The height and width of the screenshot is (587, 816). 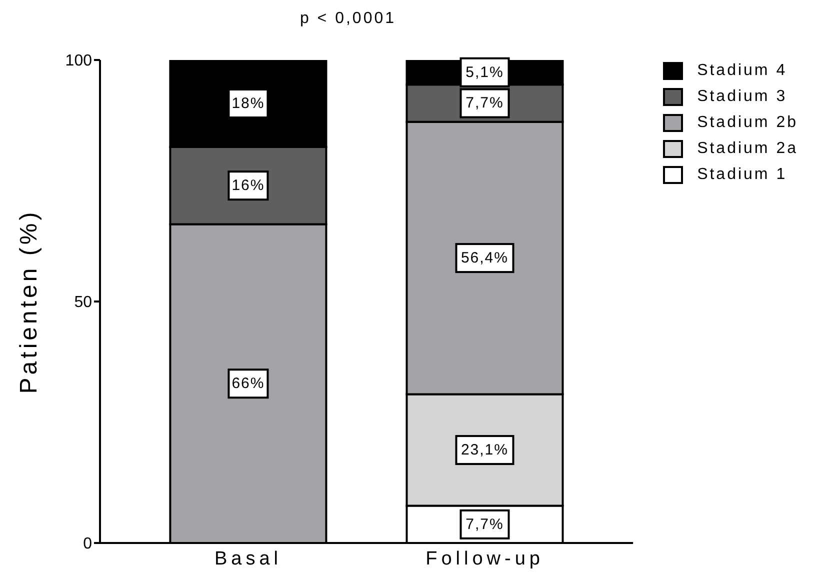 What do you see at coordinates (248, 383) in the screenshot?
I see `data-label: 66%` at bounding box center [248, 383].